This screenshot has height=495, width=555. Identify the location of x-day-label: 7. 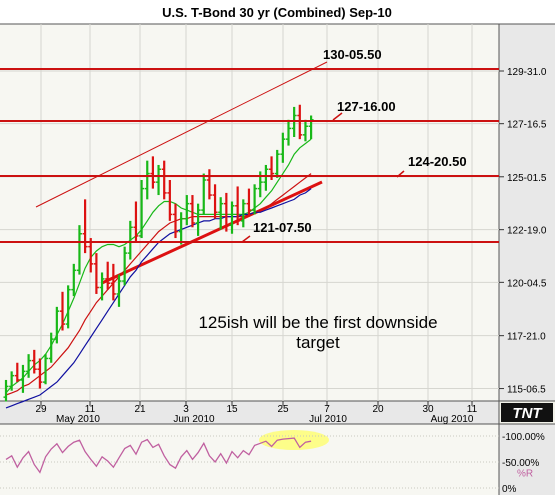
(327, 409).